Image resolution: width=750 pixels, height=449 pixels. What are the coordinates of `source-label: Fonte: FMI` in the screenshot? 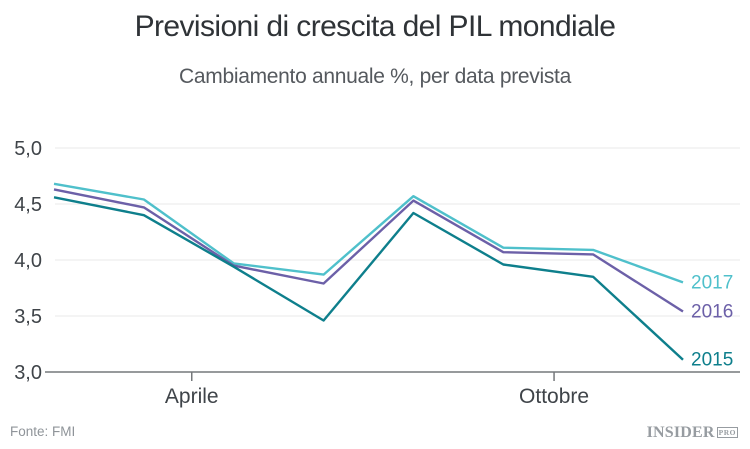 It's located at (43, 431).